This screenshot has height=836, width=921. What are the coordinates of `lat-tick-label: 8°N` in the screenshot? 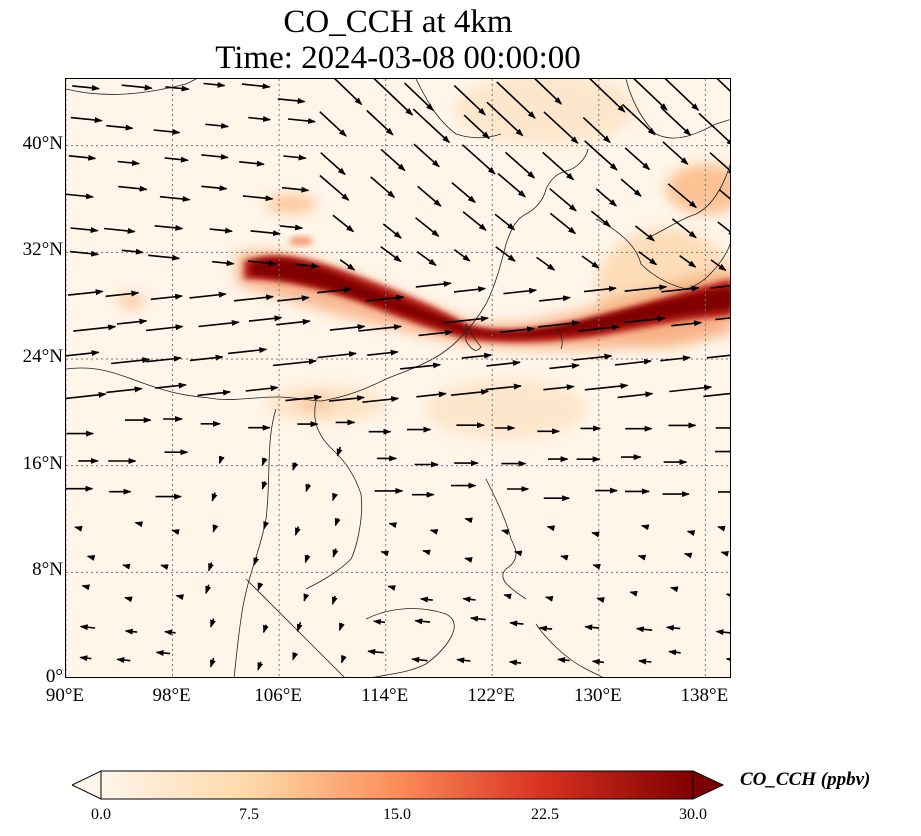 It's located at (47, 570).